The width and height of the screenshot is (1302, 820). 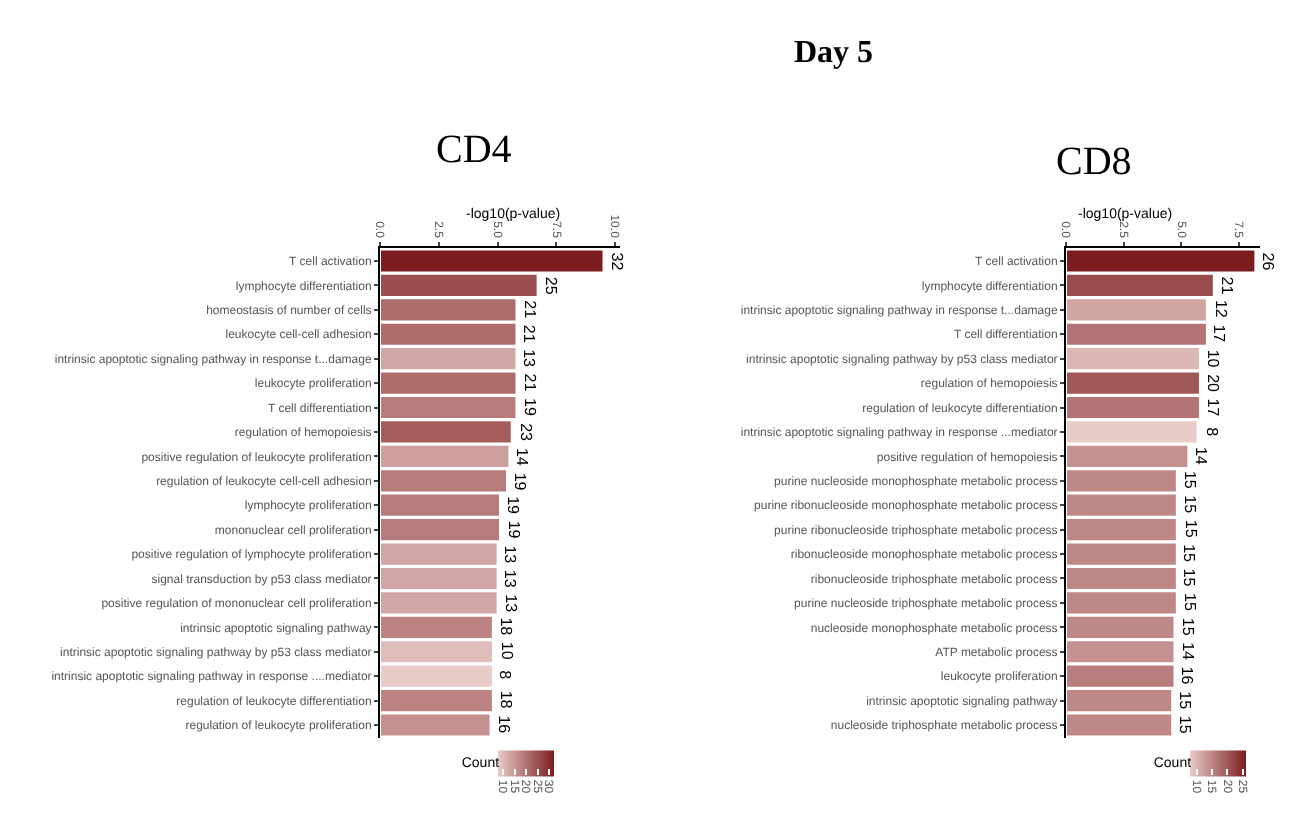 I want to click on chart-title: CD8, so click(x=1094, y=162).